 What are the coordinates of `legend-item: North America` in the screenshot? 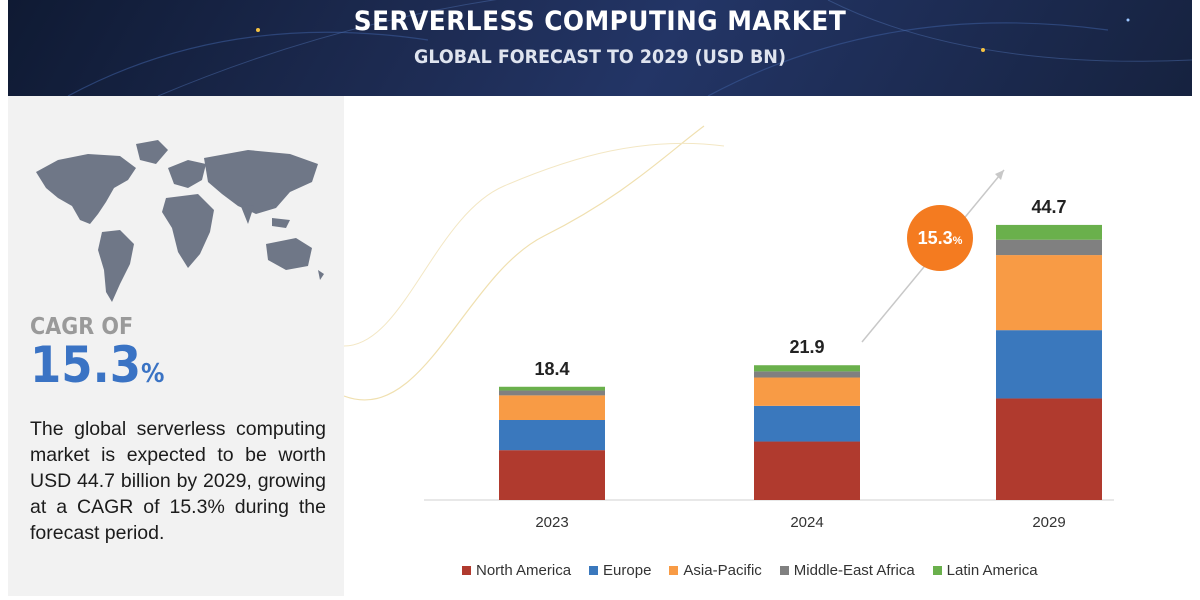 It's located at (516, 570).